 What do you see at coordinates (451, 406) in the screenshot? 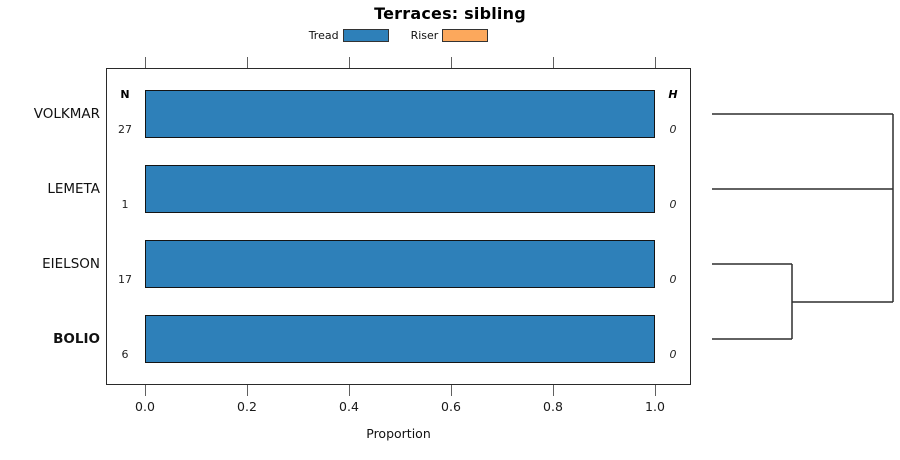
I see `x-tick-label: 0.6` at bounding box center [451, 406].